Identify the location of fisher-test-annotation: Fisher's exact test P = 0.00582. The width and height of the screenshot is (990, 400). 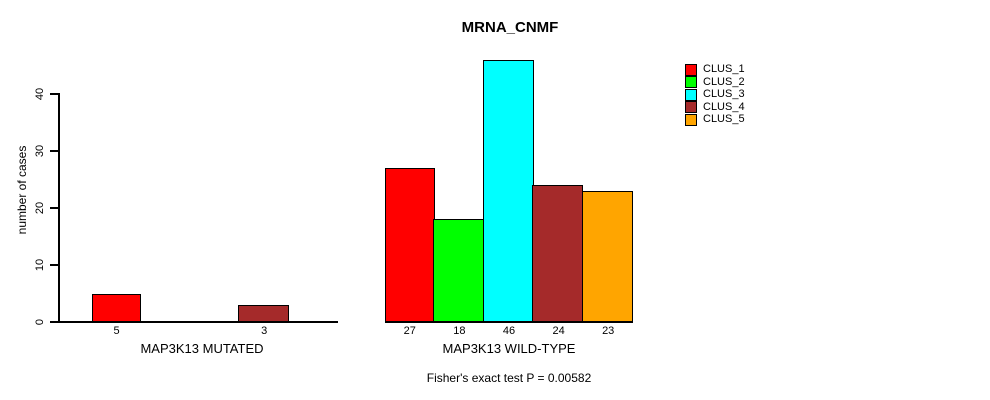
(509, 378).